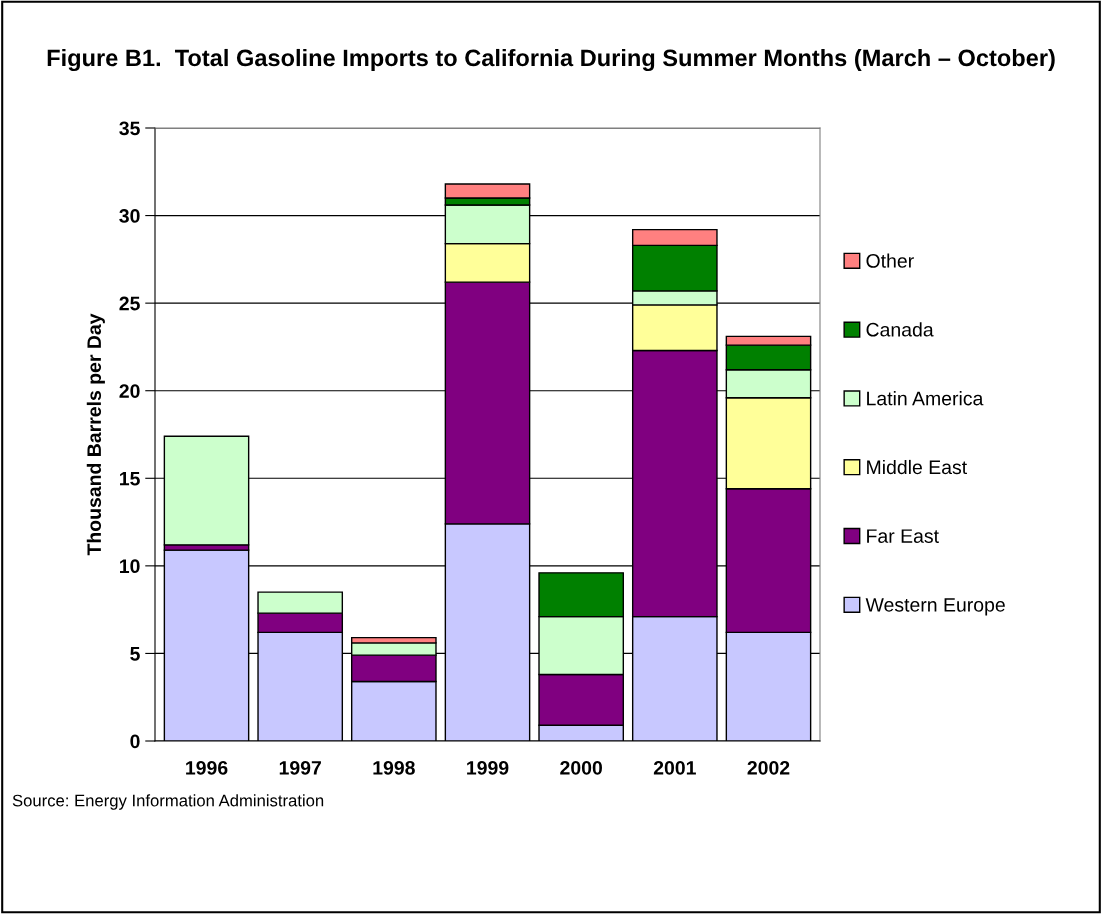  What do you see at coordinates (129, 216) in the screenshot?
I see `y-tick-label: 30` at bounding box center [129, 216].